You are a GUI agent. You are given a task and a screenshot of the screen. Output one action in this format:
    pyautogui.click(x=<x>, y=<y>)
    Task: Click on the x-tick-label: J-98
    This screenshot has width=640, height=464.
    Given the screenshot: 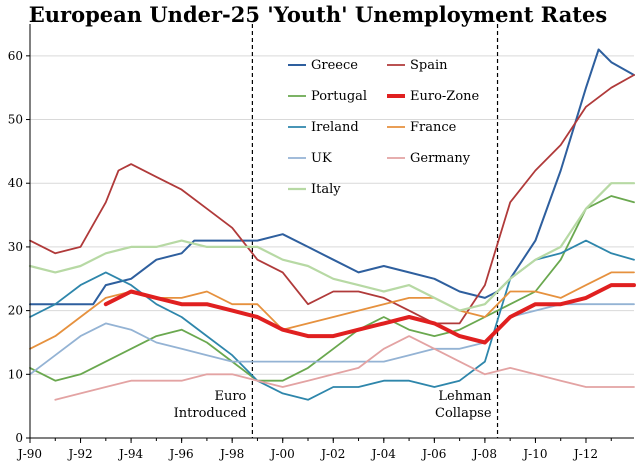 What is the action you would take?
    pyautogui.click(x=231, y=454)
    